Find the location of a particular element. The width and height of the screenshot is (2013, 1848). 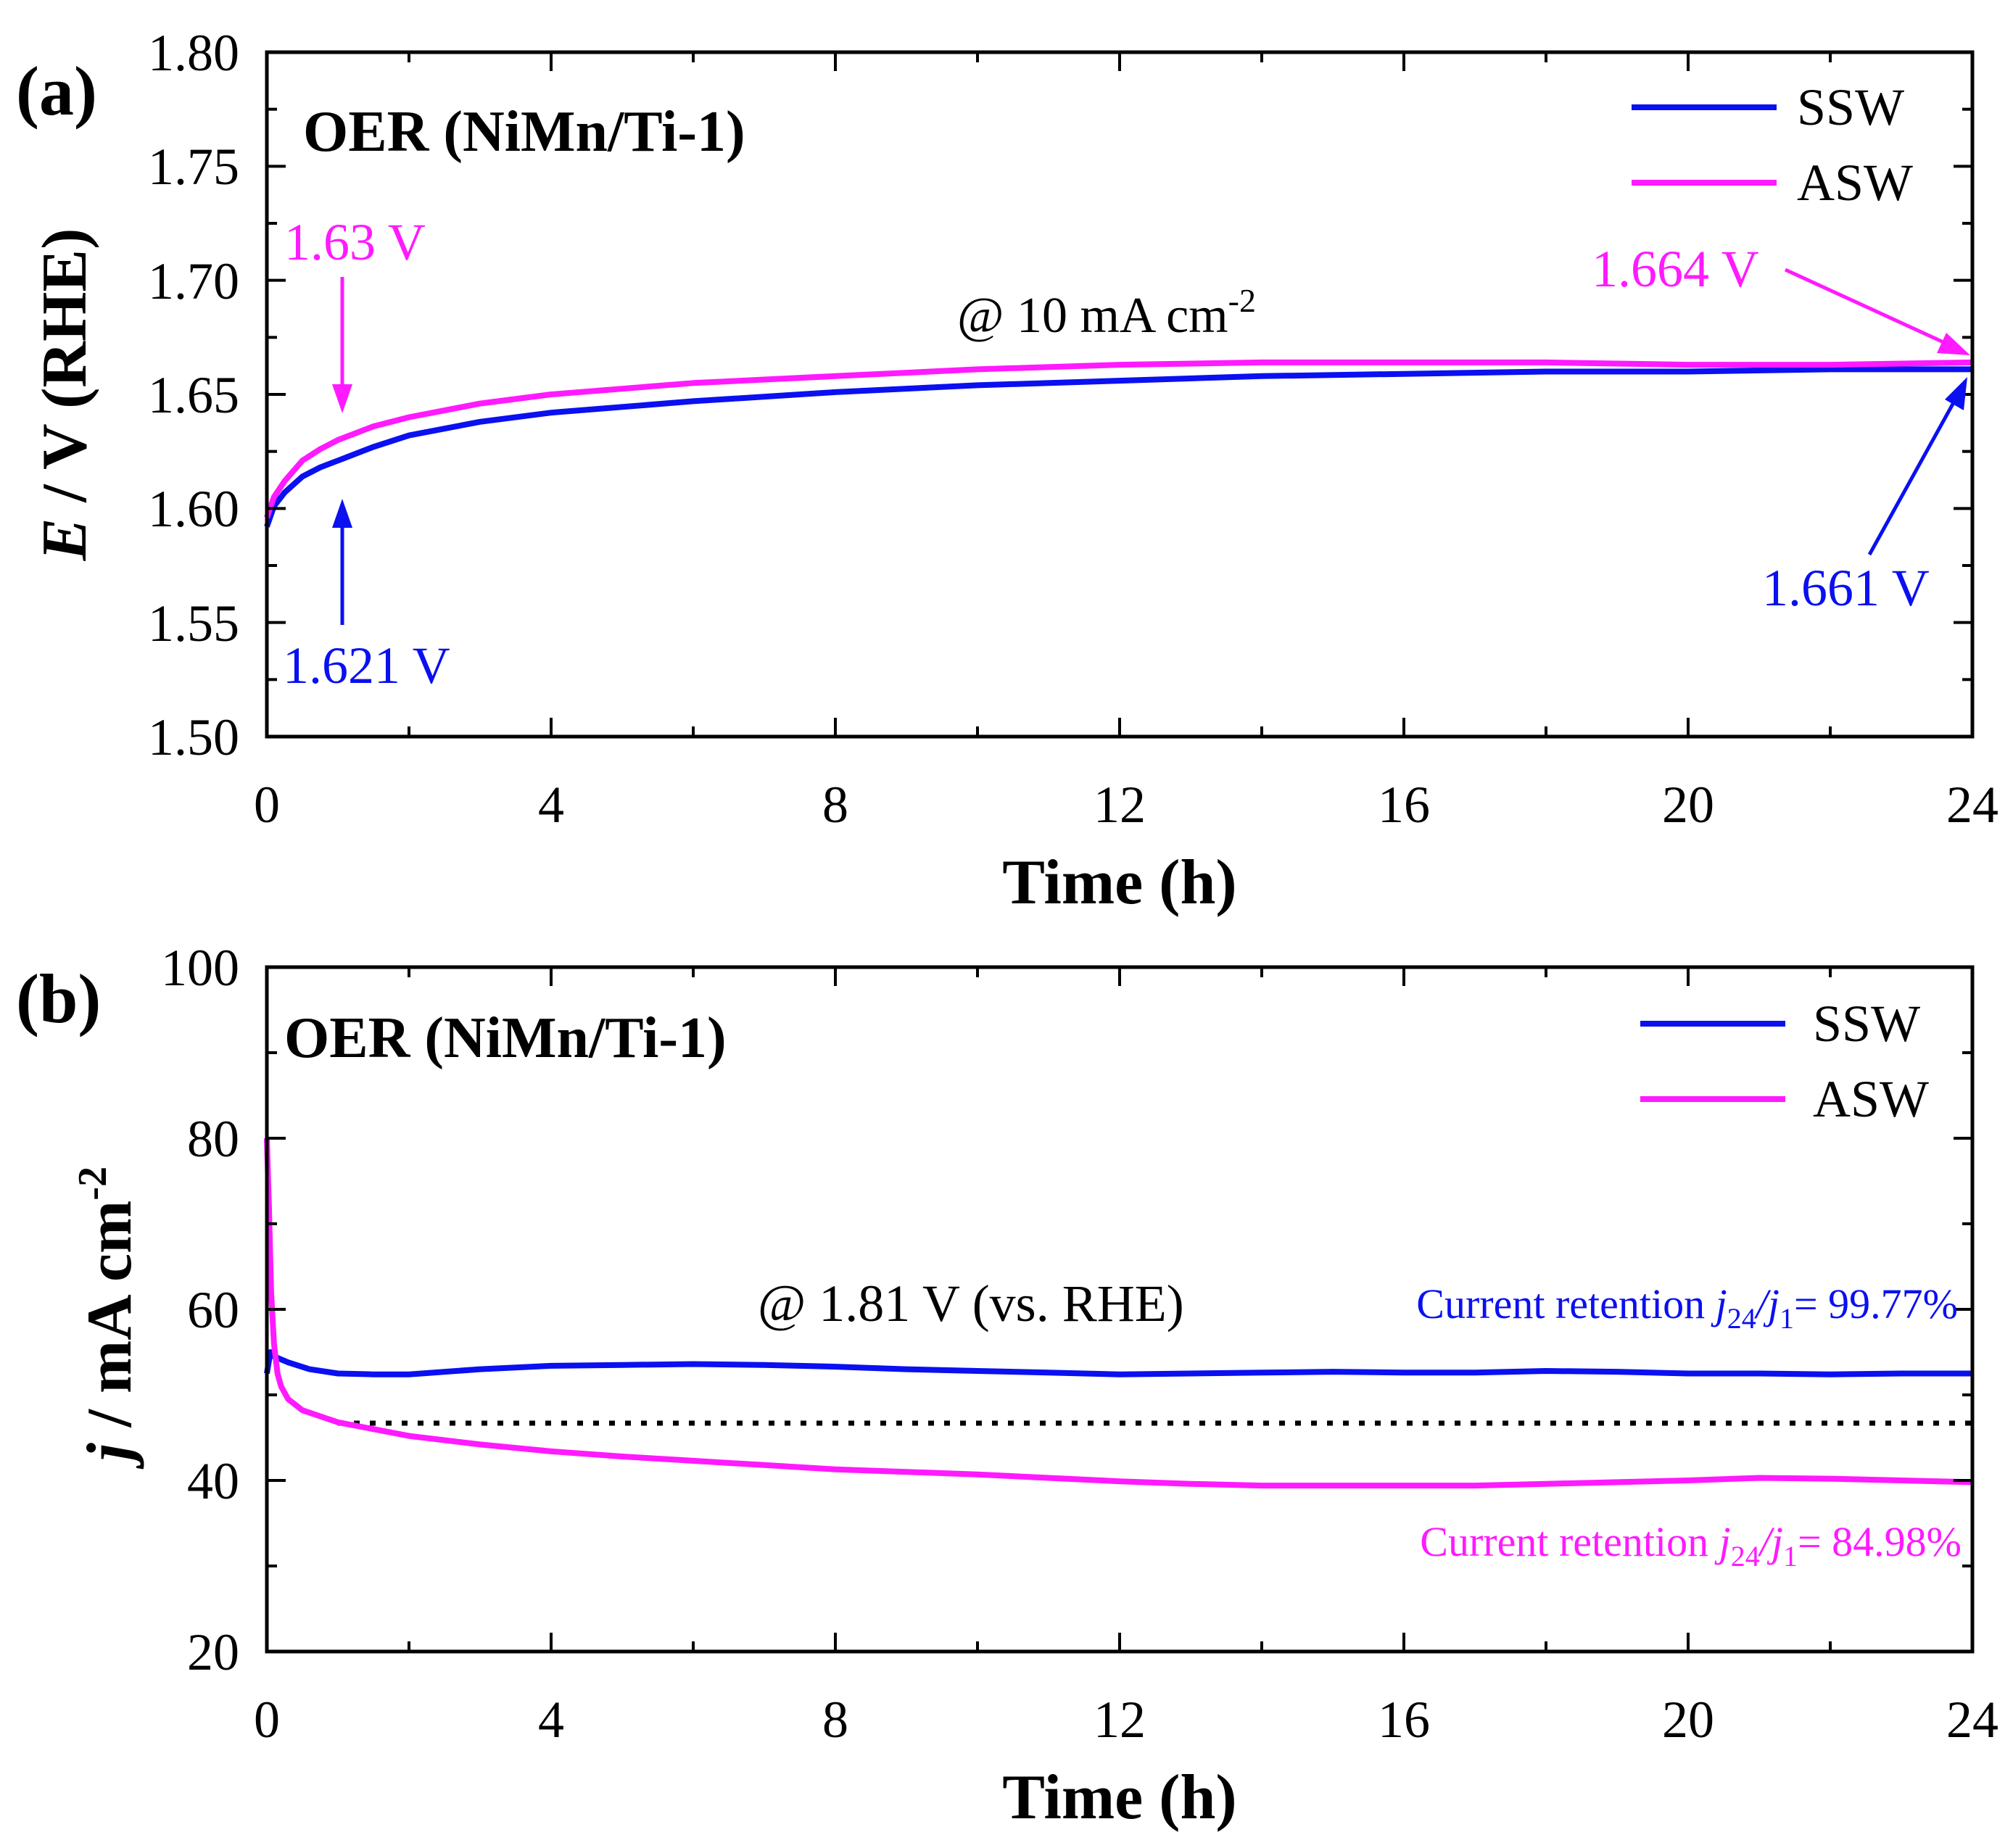

annotation-asw-24h-label: 1.664 V is located at coordinates (1675, 269).